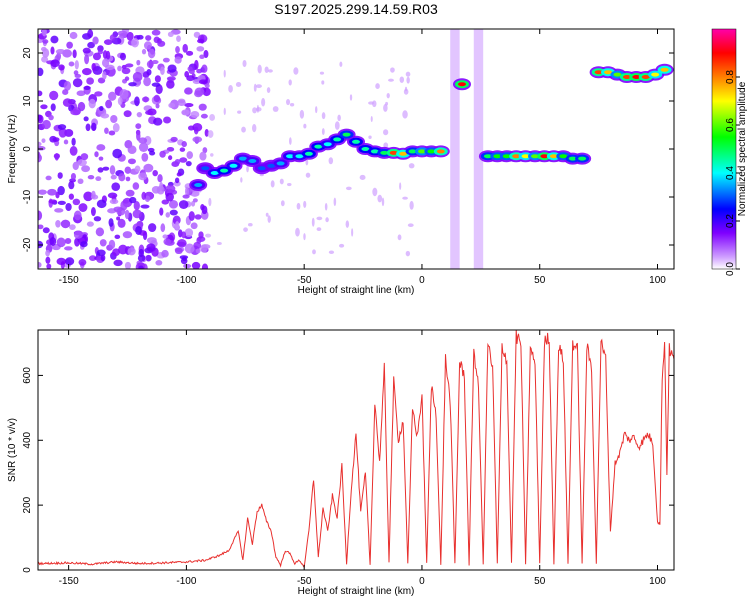  I want to click on colorbar-tick-label: 0.2, so click(730, 221).